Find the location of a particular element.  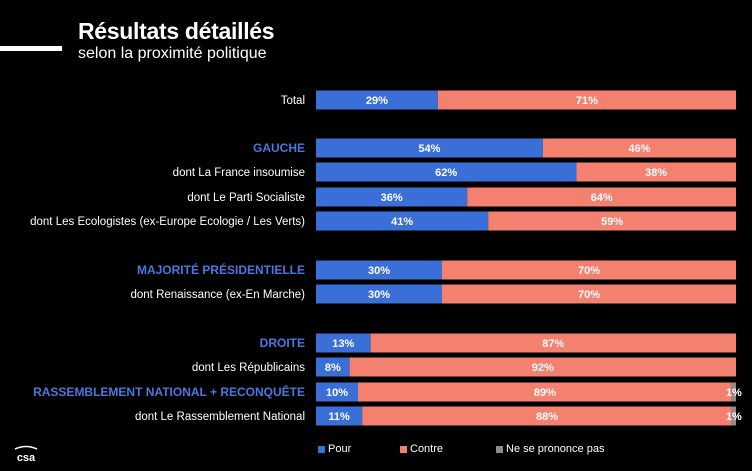

data-label-contre-droite: 87% is located at coordinates (553, 344).